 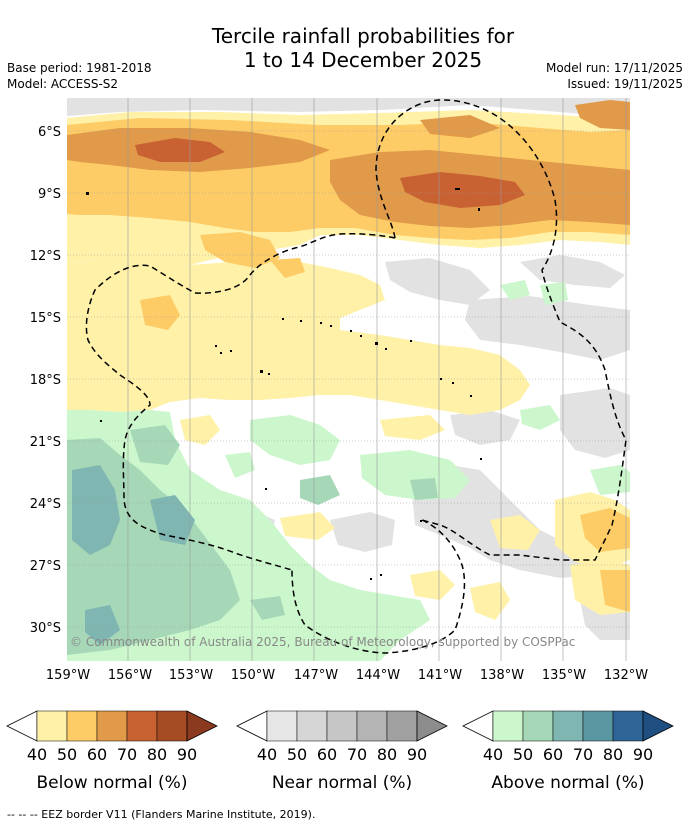 What do you see at coordinates (68, 675) in the screenshot?
I see `lon-tick-label: 159°W` at bounding box center [68, 675].